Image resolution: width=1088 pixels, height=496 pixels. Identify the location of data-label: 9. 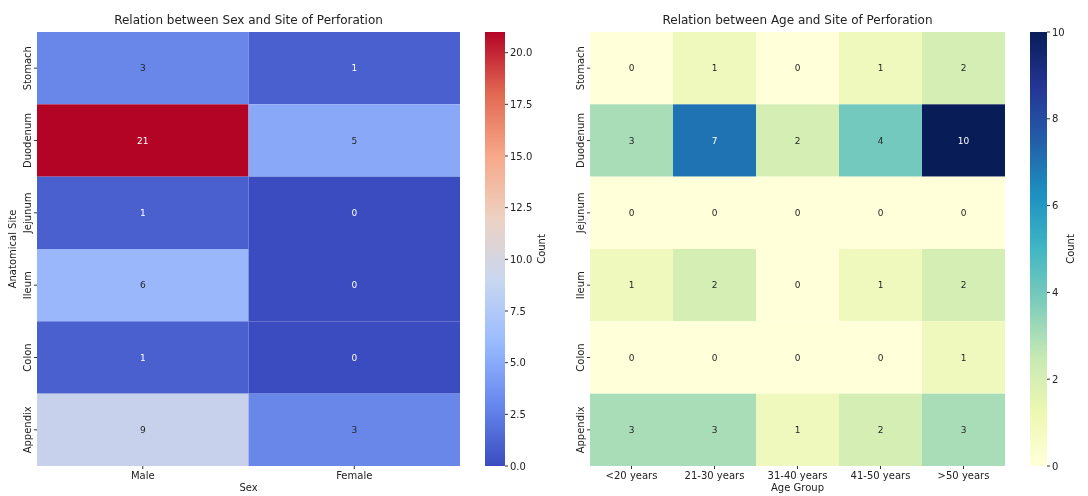
(142, 429).